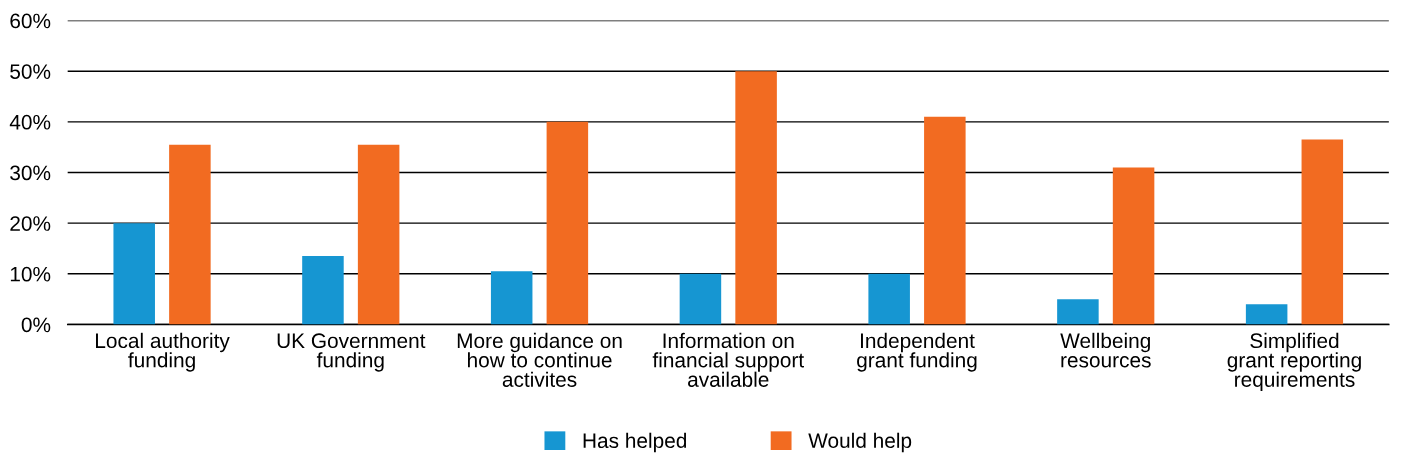 The height and width of the screenshot is (457, 1410). What do you see at coordinates (728, 359) in the screenshot?
I see `x-tick-label: Information on financial support available` at bounding box center [728, 359].